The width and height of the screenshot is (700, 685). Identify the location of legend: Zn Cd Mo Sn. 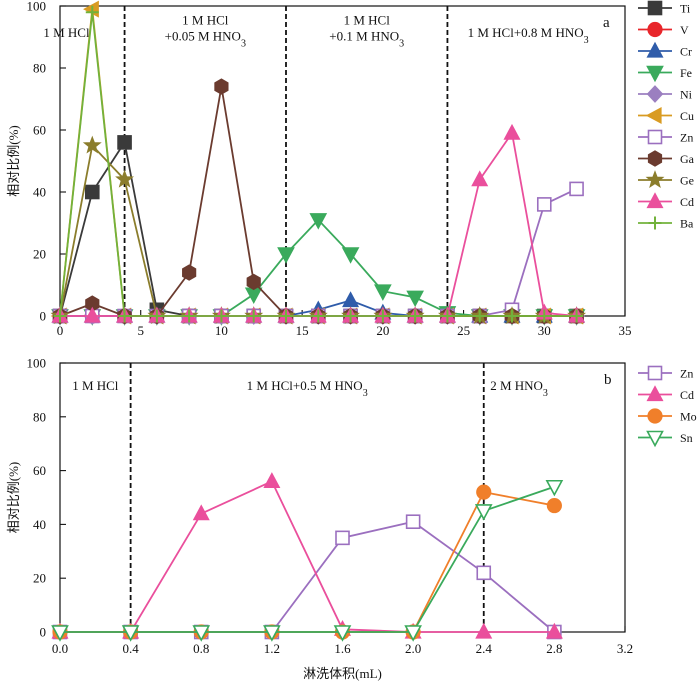
(667, 406).